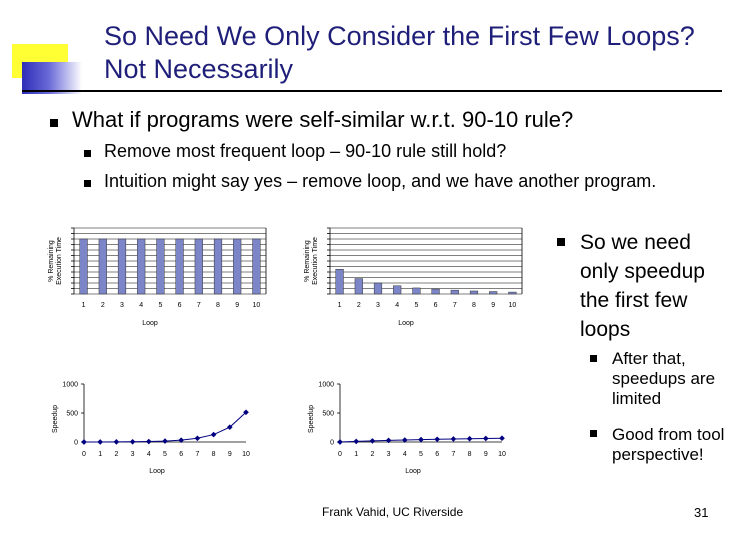 This screenshot has width=756, height=540. Describe the element at coordinates (165, 427) in the screenshot. I see `series-line` at that location.